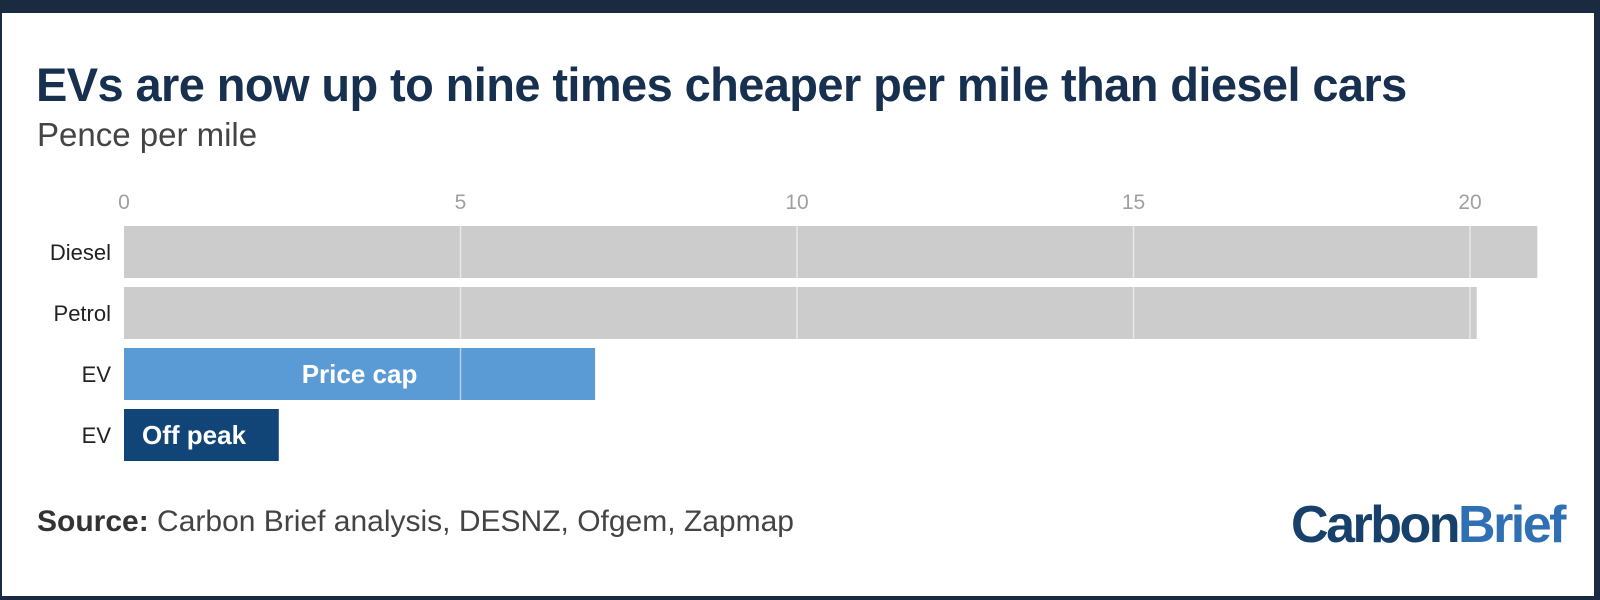  I want to click on category-label-2: Petrol, so click(82, 313).